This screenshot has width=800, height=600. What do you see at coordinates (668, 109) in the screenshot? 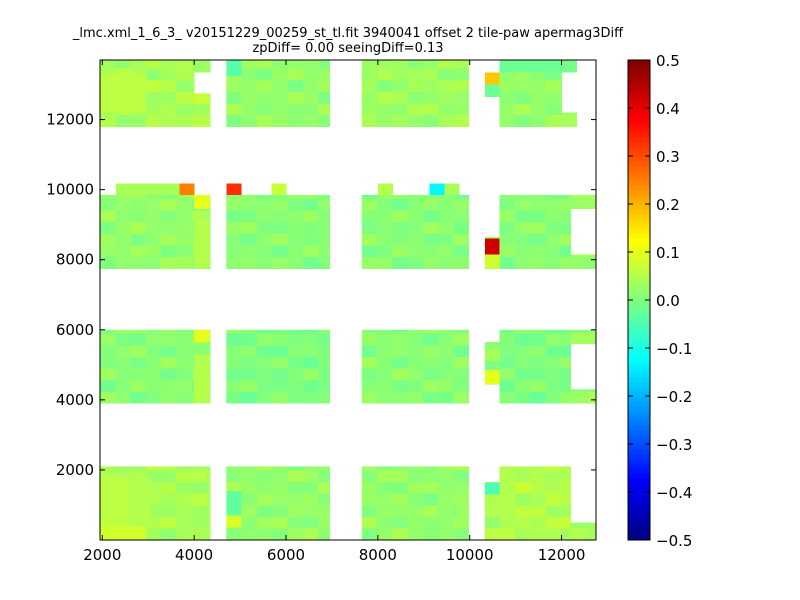
I see `colorbar-tick-label: 0.4` at bounding box center [668, 109].